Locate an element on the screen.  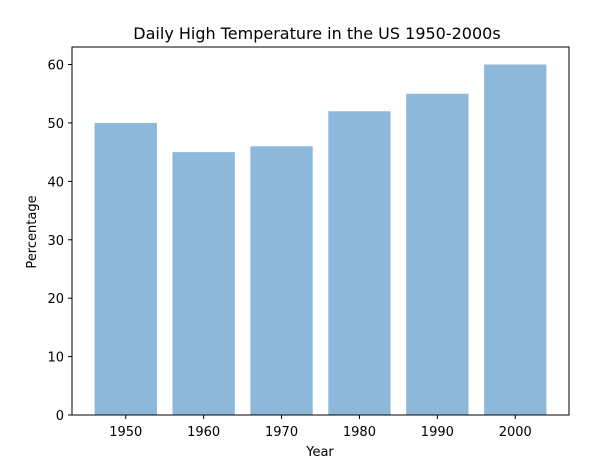
y-tick-label: 60 is located at coordinates (55, 66).